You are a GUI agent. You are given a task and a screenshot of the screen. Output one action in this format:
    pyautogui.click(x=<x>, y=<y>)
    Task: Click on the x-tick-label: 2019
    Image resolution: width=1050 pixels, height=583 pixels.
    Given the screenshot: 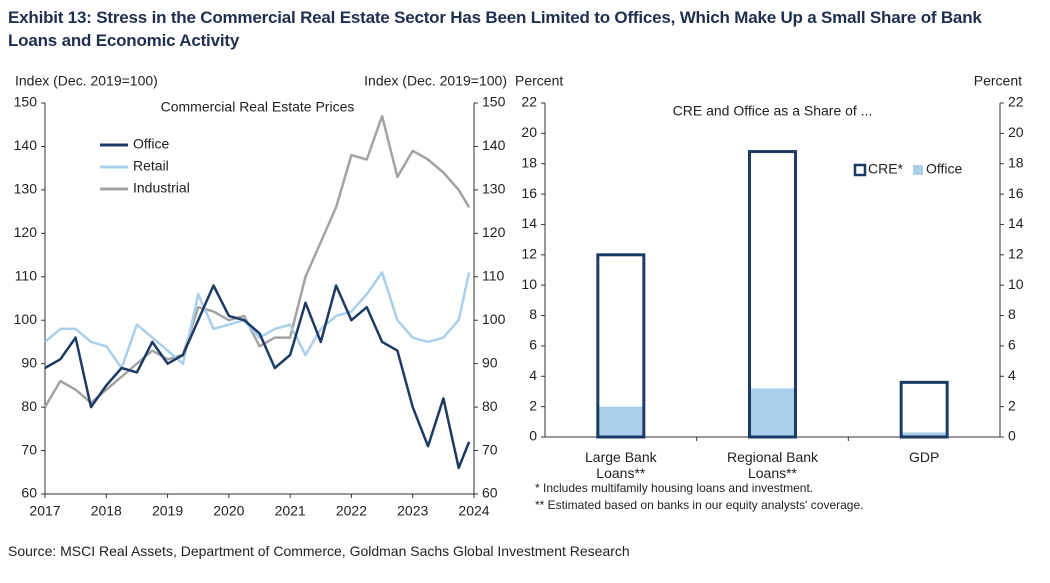 What is the action you would take?
    pyautogui.click(x=167, y=511)
    